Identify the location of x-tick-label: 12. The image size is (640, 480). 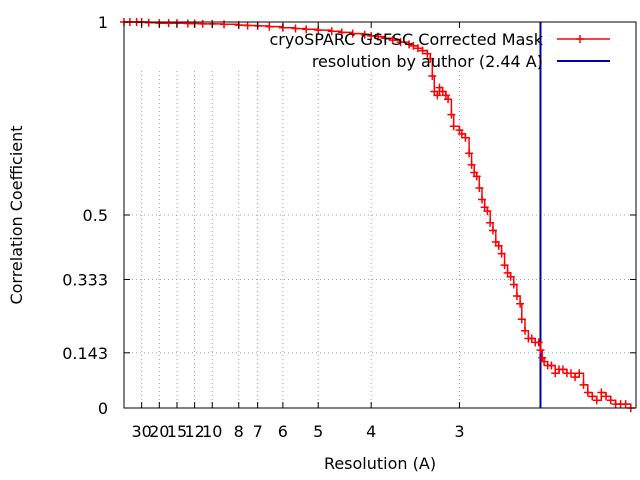
(194, 431).